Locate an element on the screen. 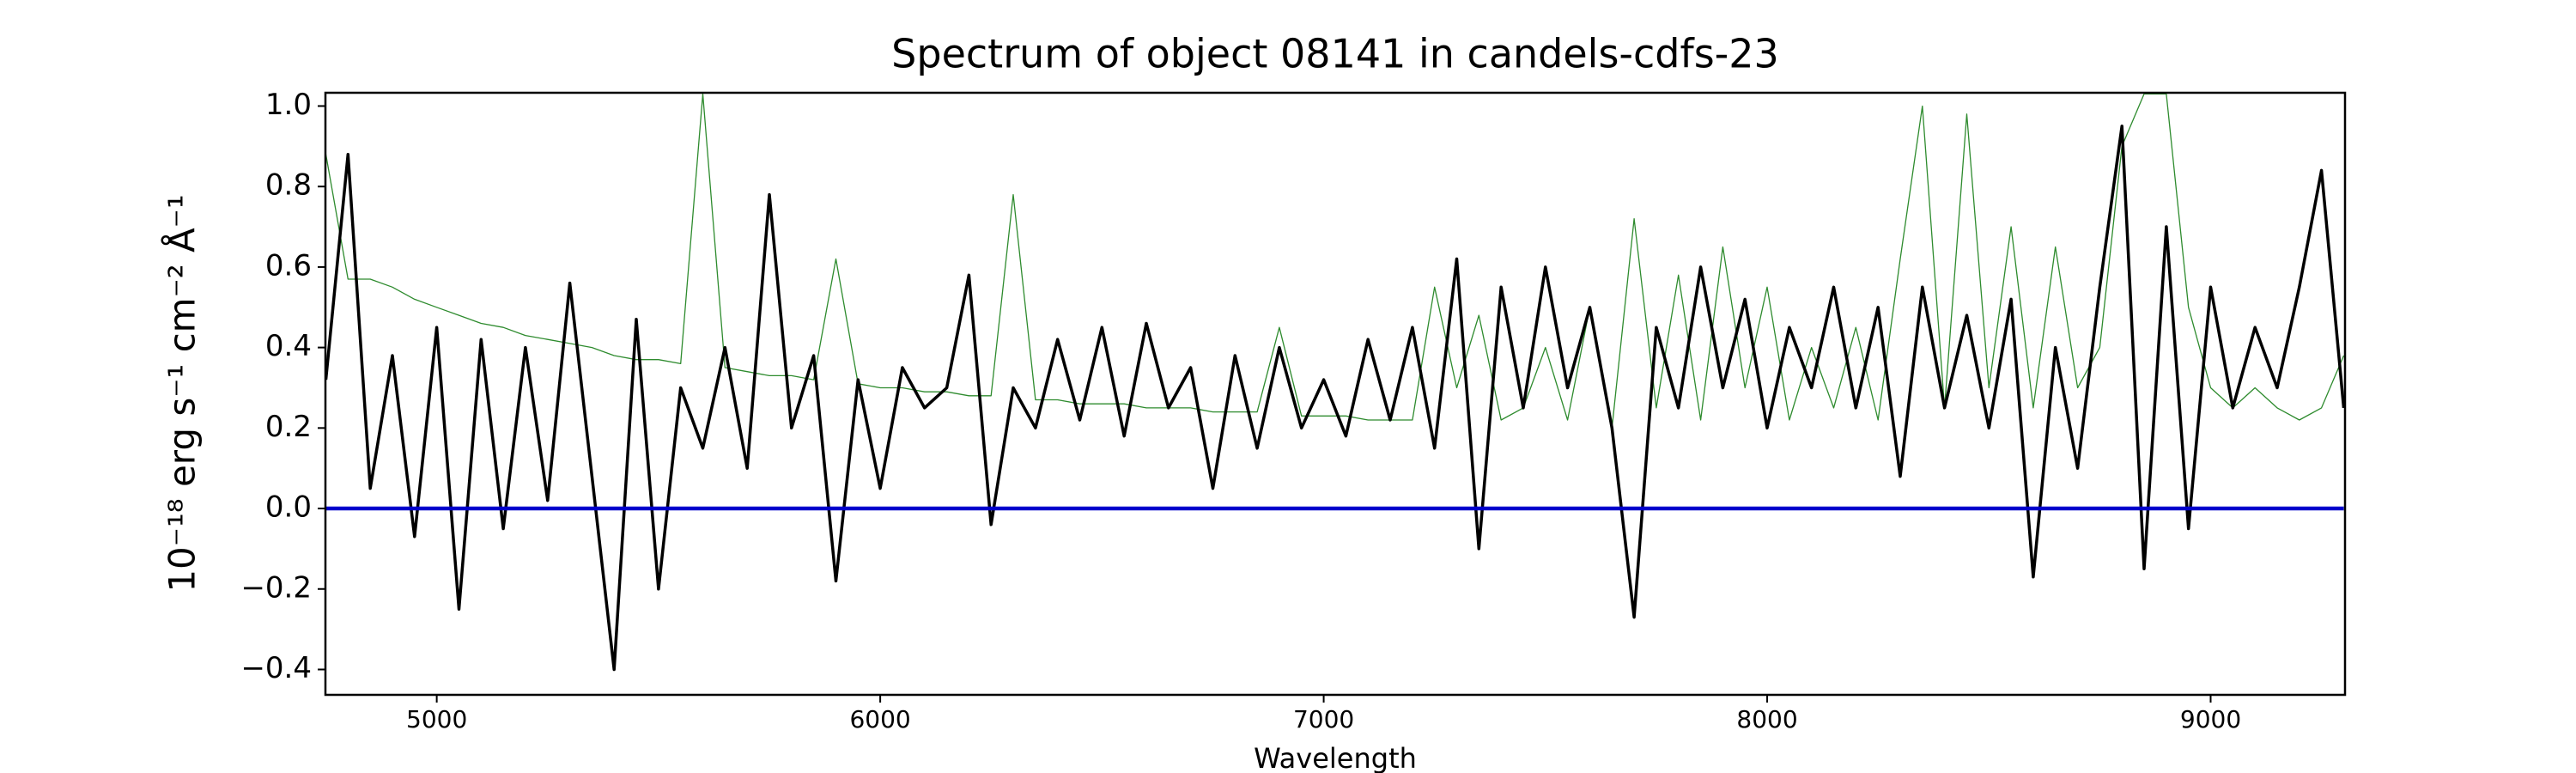 This screenshot has height=773, width=2576. y-tick-label: 0.6 is located at coordinates (289, 265).